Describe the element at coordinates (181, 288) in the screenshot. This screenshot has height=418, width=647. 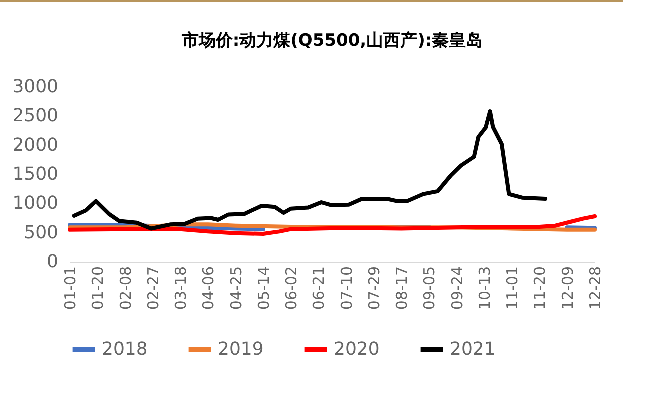
I see `x-tick-label: 03-18` at that location.